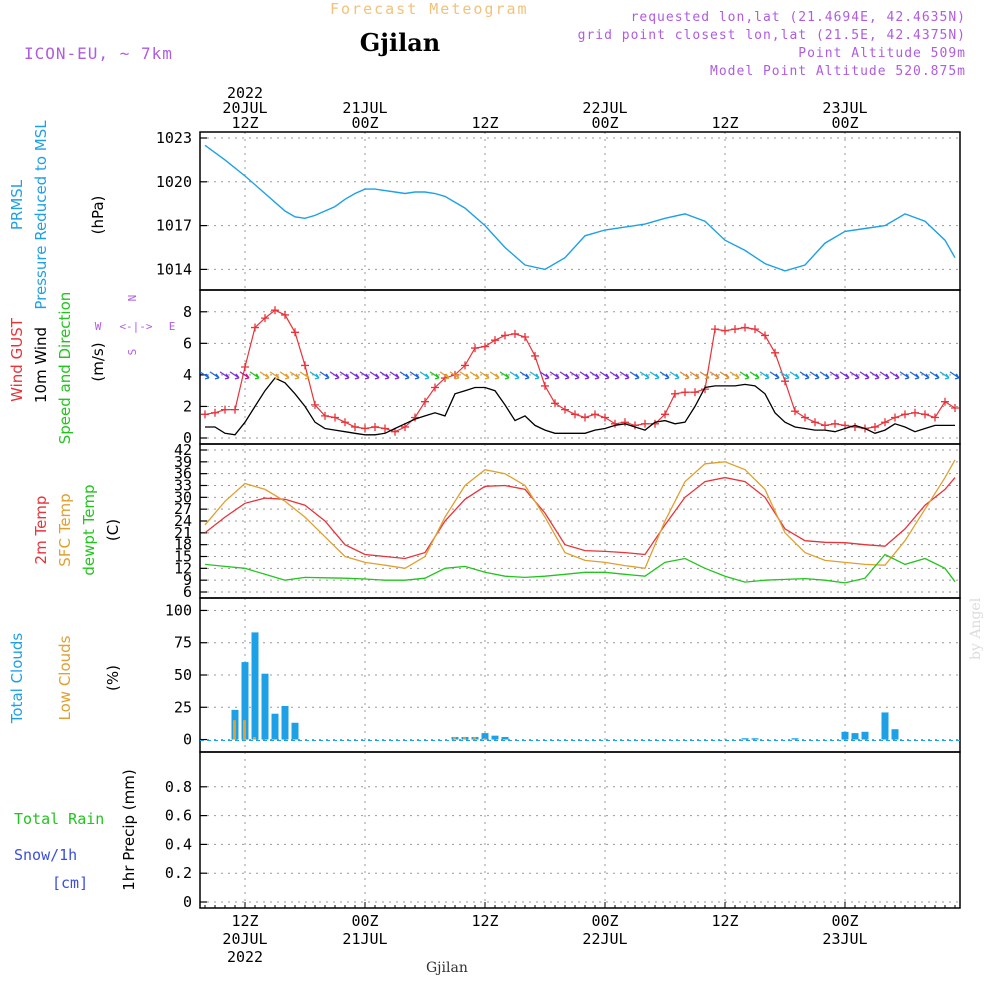 The image size is (1000, 1000). I want to click on y-tick-label: 0.2, so click(178, 873).